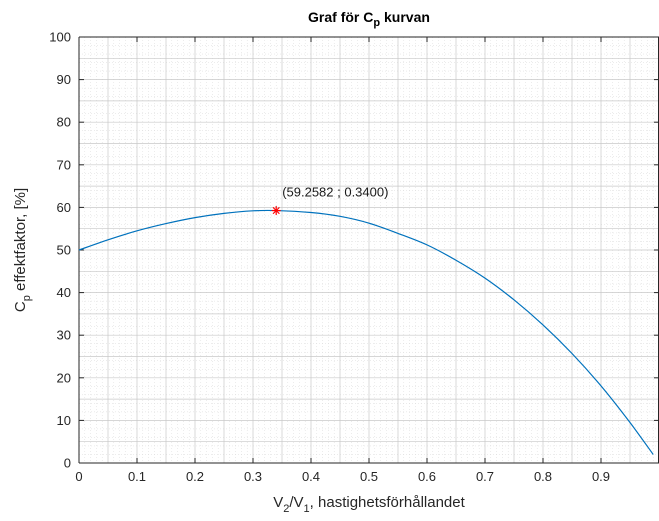 This screenshot has height=521, width=659. Describe the element at coordinates (137, 476) in the screenshot. I see `x-tick-label: 0.1` at that location.